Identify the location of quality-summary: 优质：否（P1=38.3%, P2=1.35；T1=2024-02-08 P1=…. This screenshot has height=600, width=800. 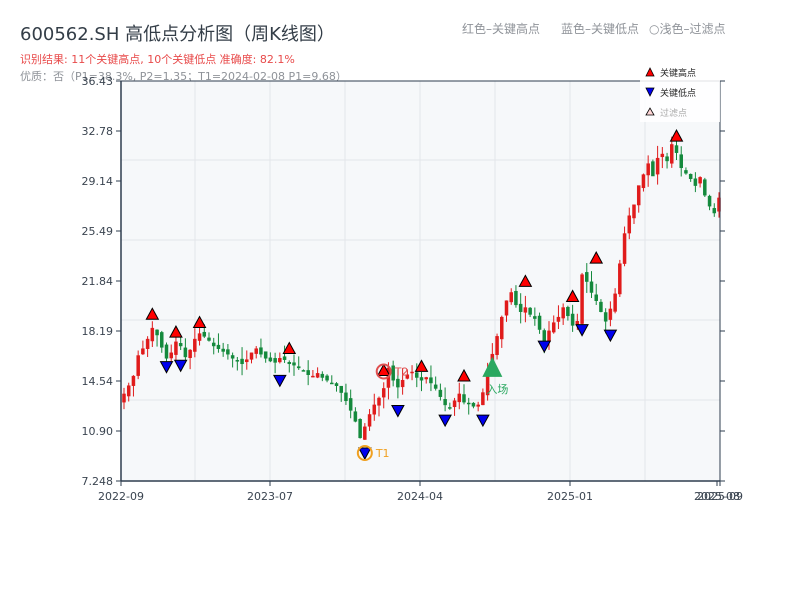
(183, 76).